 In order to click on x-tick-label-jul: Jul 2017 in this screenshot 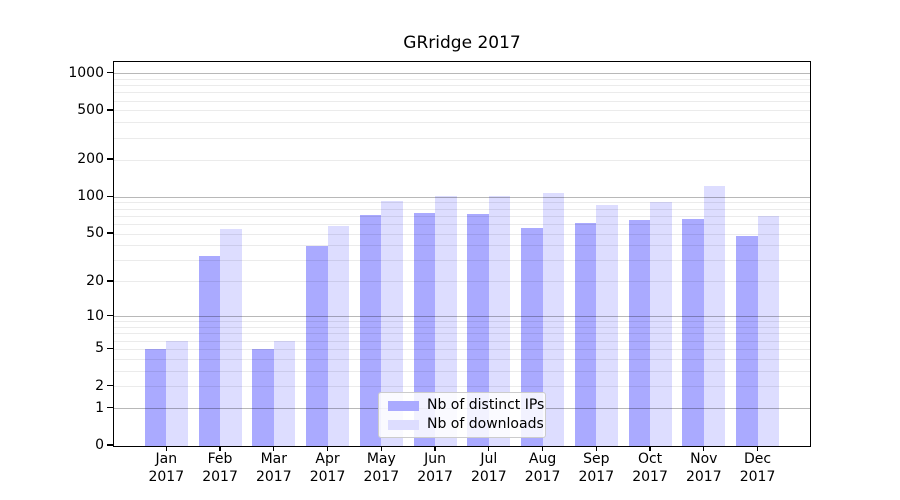, I will do `click(489, 468)`.